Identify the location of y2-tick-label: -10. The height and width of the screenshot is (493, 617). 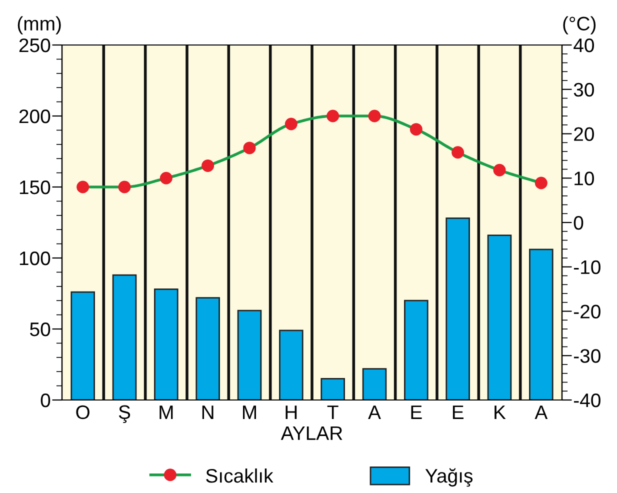
(587, 267).